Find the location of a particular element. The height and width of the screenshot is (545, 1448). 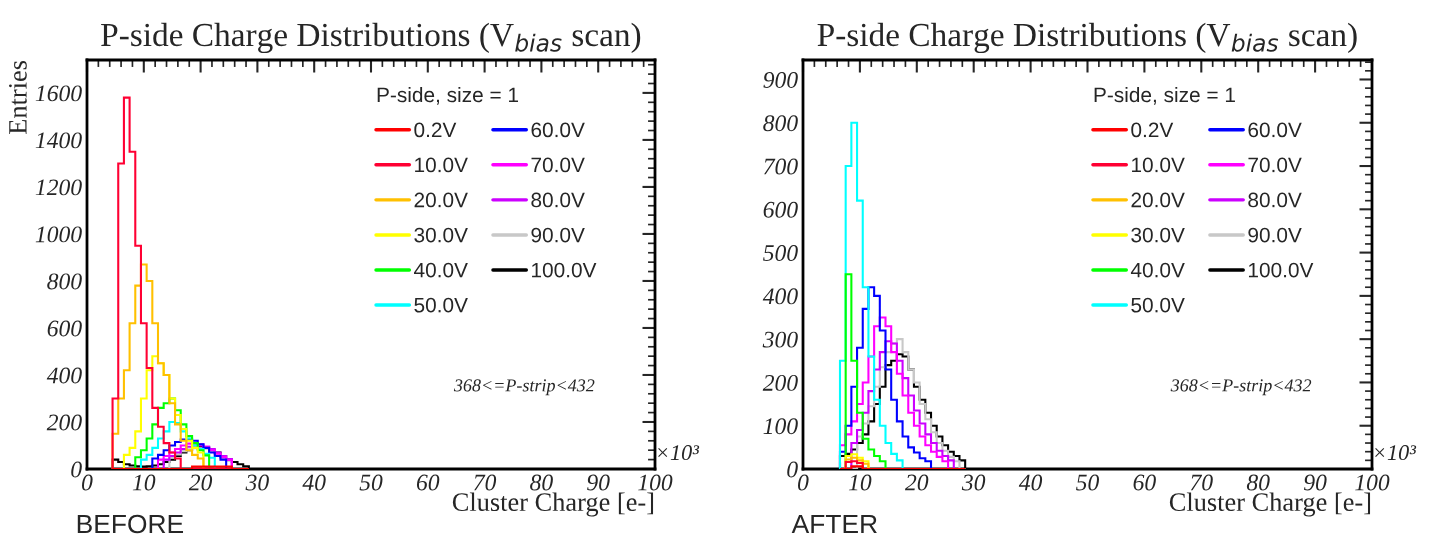

y-tick-label: 1000 is located at coordinates (58, 234).